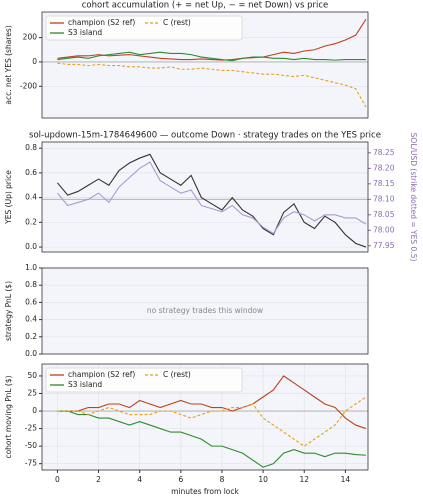  Describe the element at coordinates (384, 198) in the screenshot. I see `y2-tick-label: 78.10` at that location.